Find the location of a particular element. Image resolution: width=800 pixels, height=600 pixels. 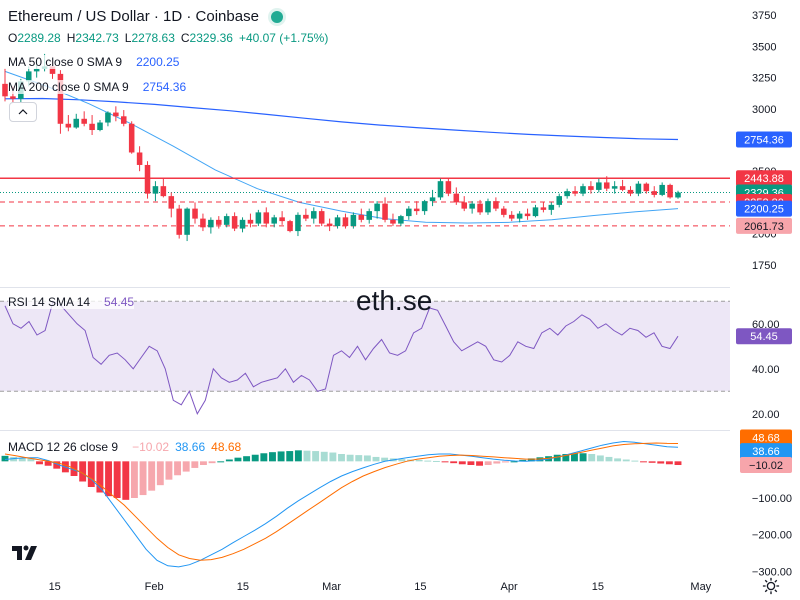

price-badge-ma50 is located at coordinates (764, 208).